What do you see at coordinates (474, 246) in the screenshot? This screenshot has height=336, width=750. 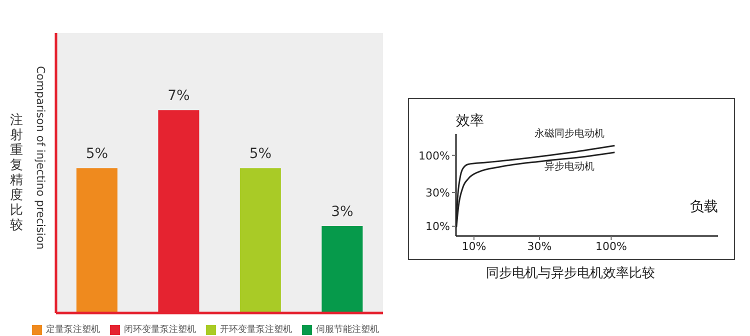 I see `x-tick-label: 10%` at bounding box center [474, 246].